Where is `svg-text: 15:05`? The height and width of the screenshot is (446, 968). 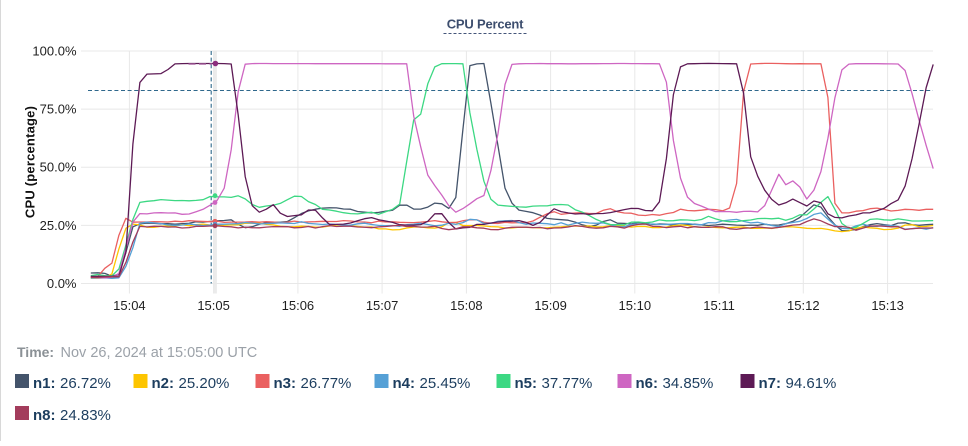 svg-text: 15:05 is located at coordinates (213, 305).